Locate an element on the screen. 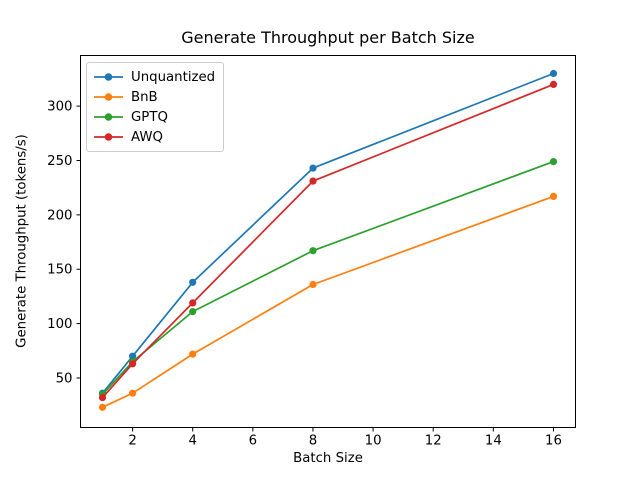  y-tick-label: 100 is located at coordinates (59, 324).